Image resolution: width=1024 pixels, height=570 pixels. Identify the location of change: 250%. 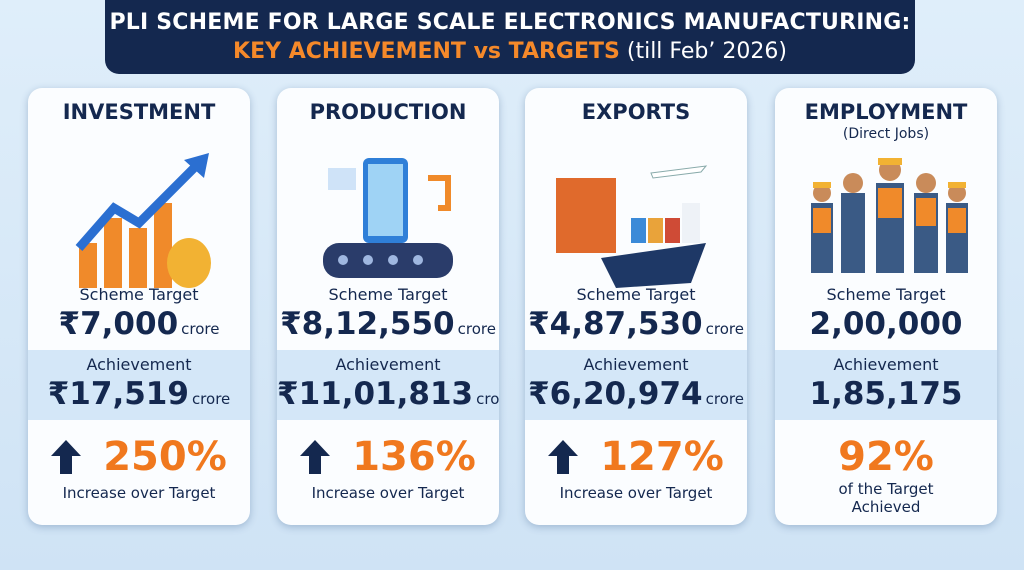
(139, 457).